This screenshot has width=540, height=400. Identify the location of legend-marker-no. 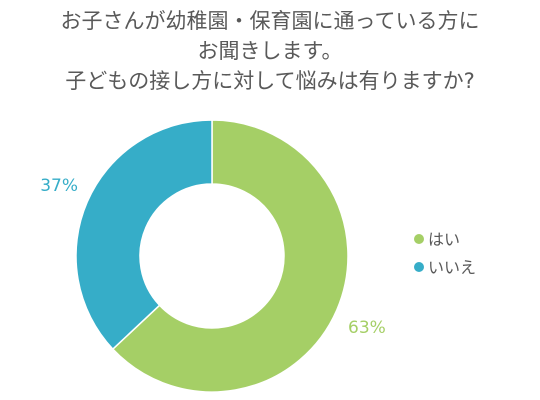
(419, 267).